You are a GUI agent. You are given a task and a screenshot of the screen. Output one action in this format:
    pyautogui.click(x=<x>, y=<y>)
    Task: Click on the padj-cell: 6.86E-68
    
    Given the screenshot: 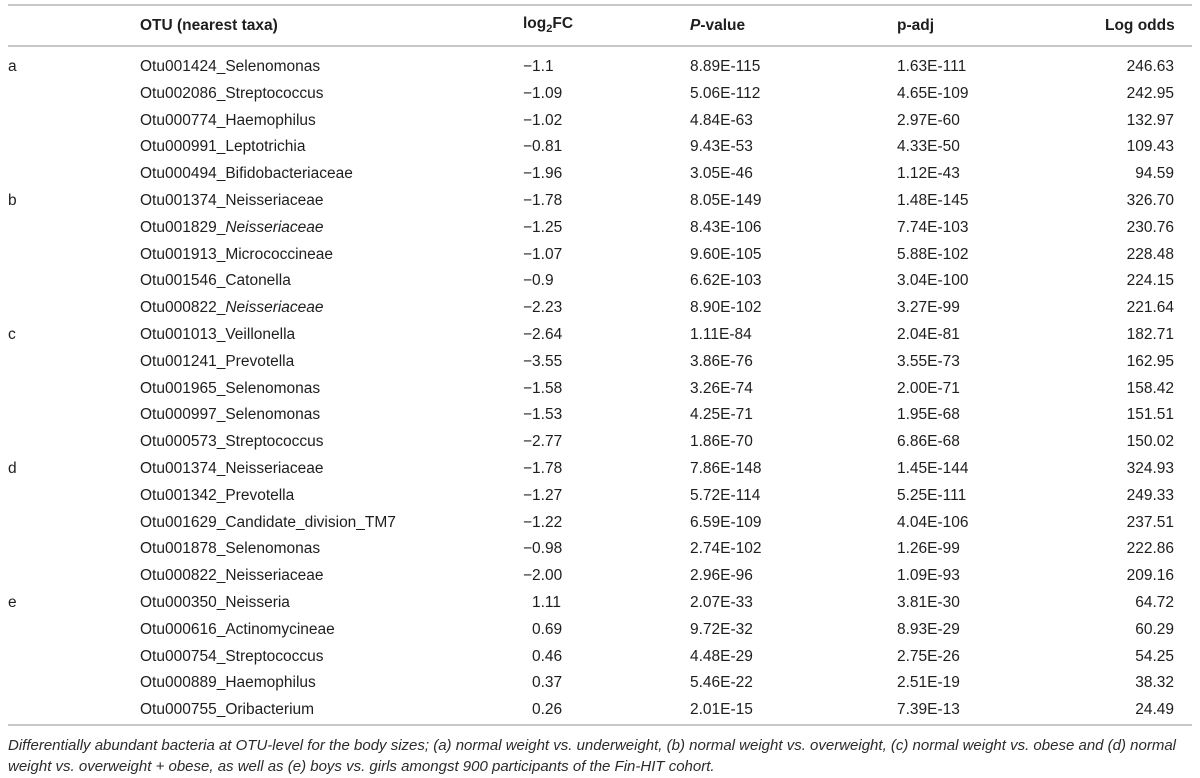 What is the action you would take?
    pyautogui.click(x=928, y=442)
    